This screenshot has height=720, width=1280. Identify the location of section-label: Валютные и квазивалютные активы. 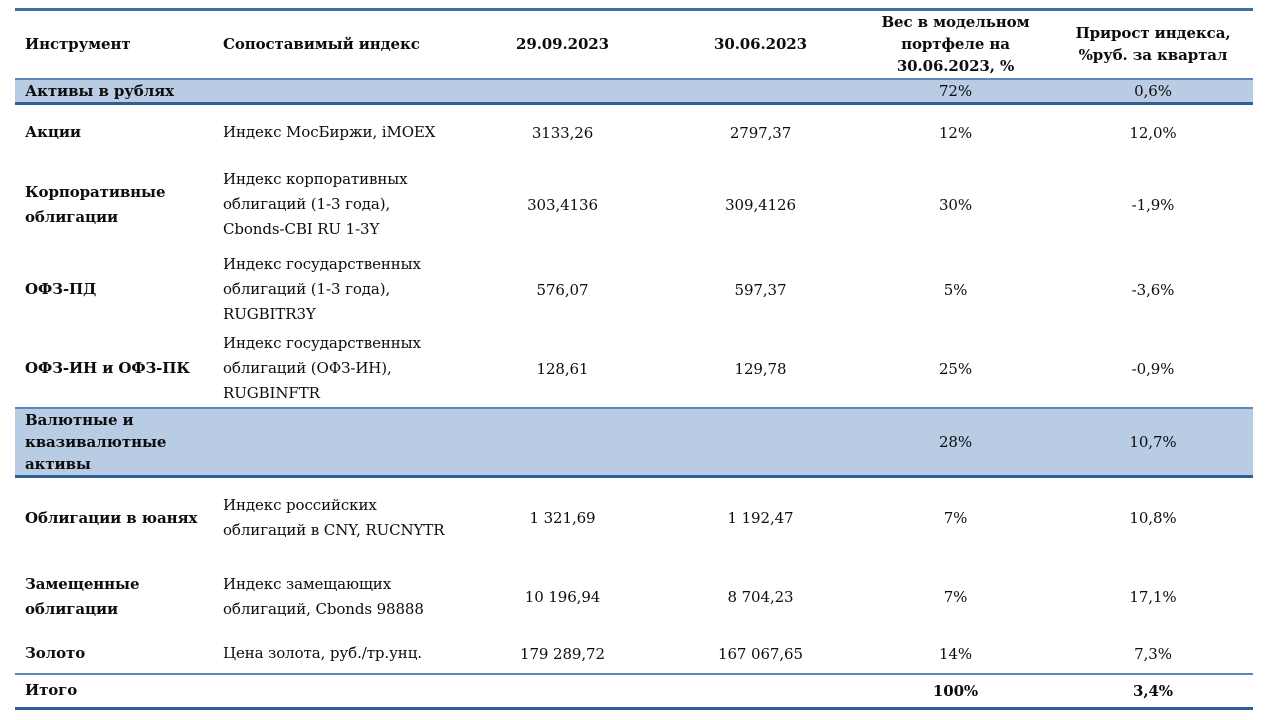
(96, 441).